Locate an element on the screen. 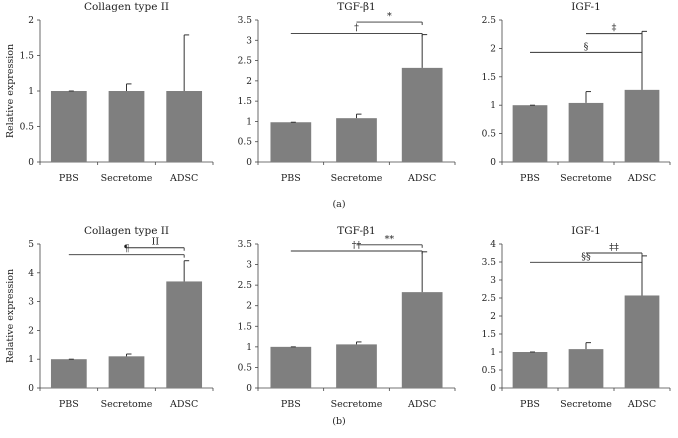 Image resolution: width=678 pixels, height=438 pixels. chart-panel-2: TGF-β1 0 0.5 1 1.5 2 2.5 3 3.5 PBS Secretome ADSC * † is located at coordinates (347, 92).